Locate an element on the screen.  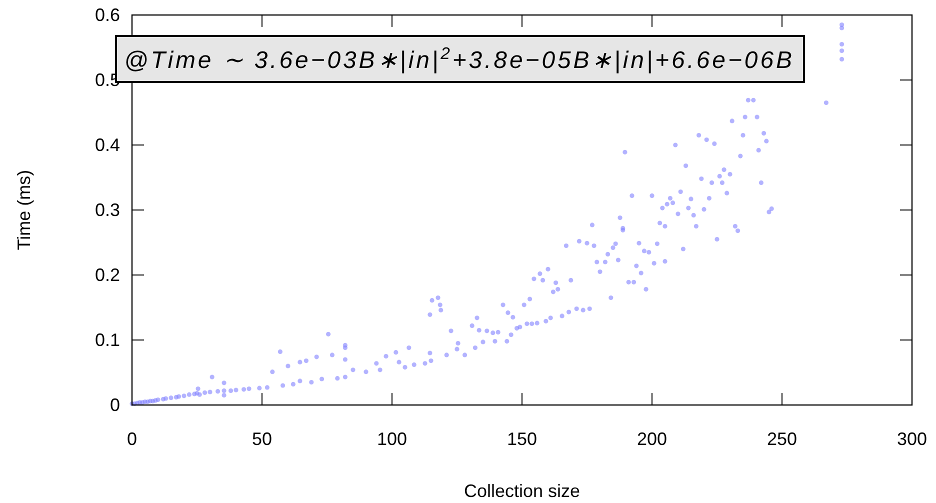
x-axis-title: Collection size is located at coordinates (522, 491).